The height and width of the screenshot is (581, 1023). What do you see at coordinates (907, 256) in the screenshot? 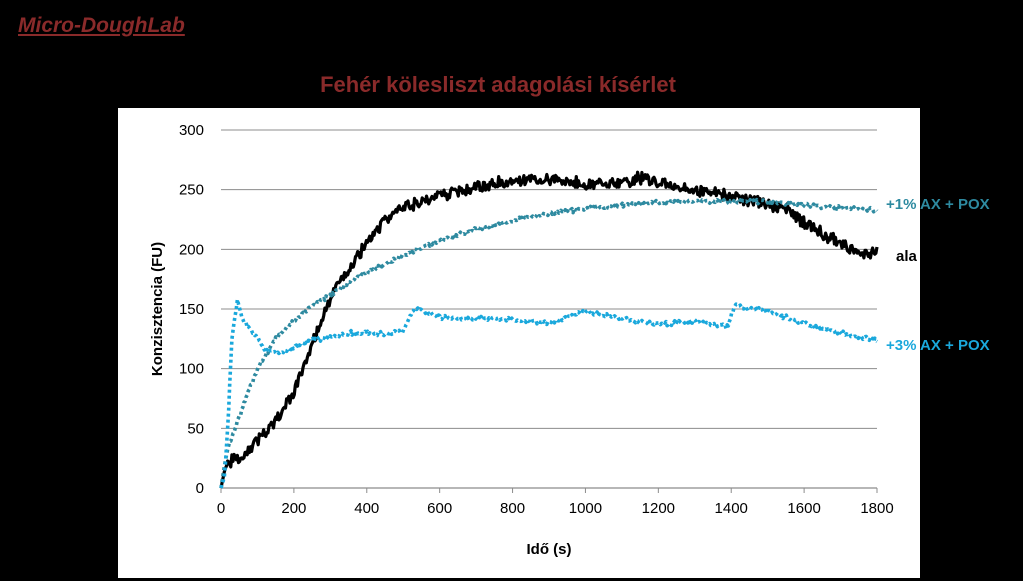
I see `series-label-ala: ala` at bounding box center [907, 256].